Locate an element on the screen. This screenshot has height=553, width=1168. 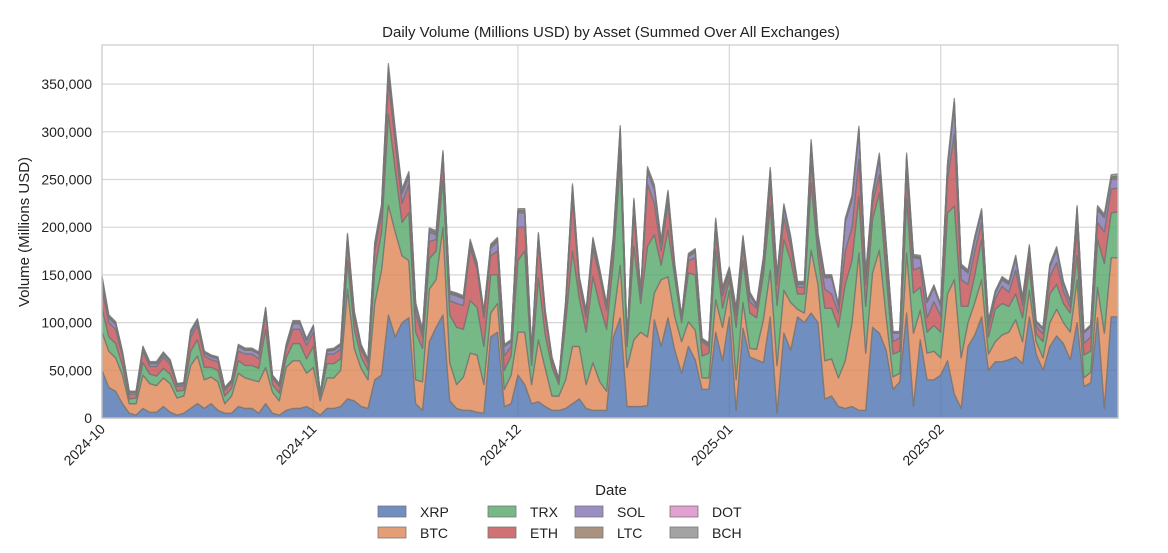
y-tick-label: 50,000 is located at coordinates (70, 370).